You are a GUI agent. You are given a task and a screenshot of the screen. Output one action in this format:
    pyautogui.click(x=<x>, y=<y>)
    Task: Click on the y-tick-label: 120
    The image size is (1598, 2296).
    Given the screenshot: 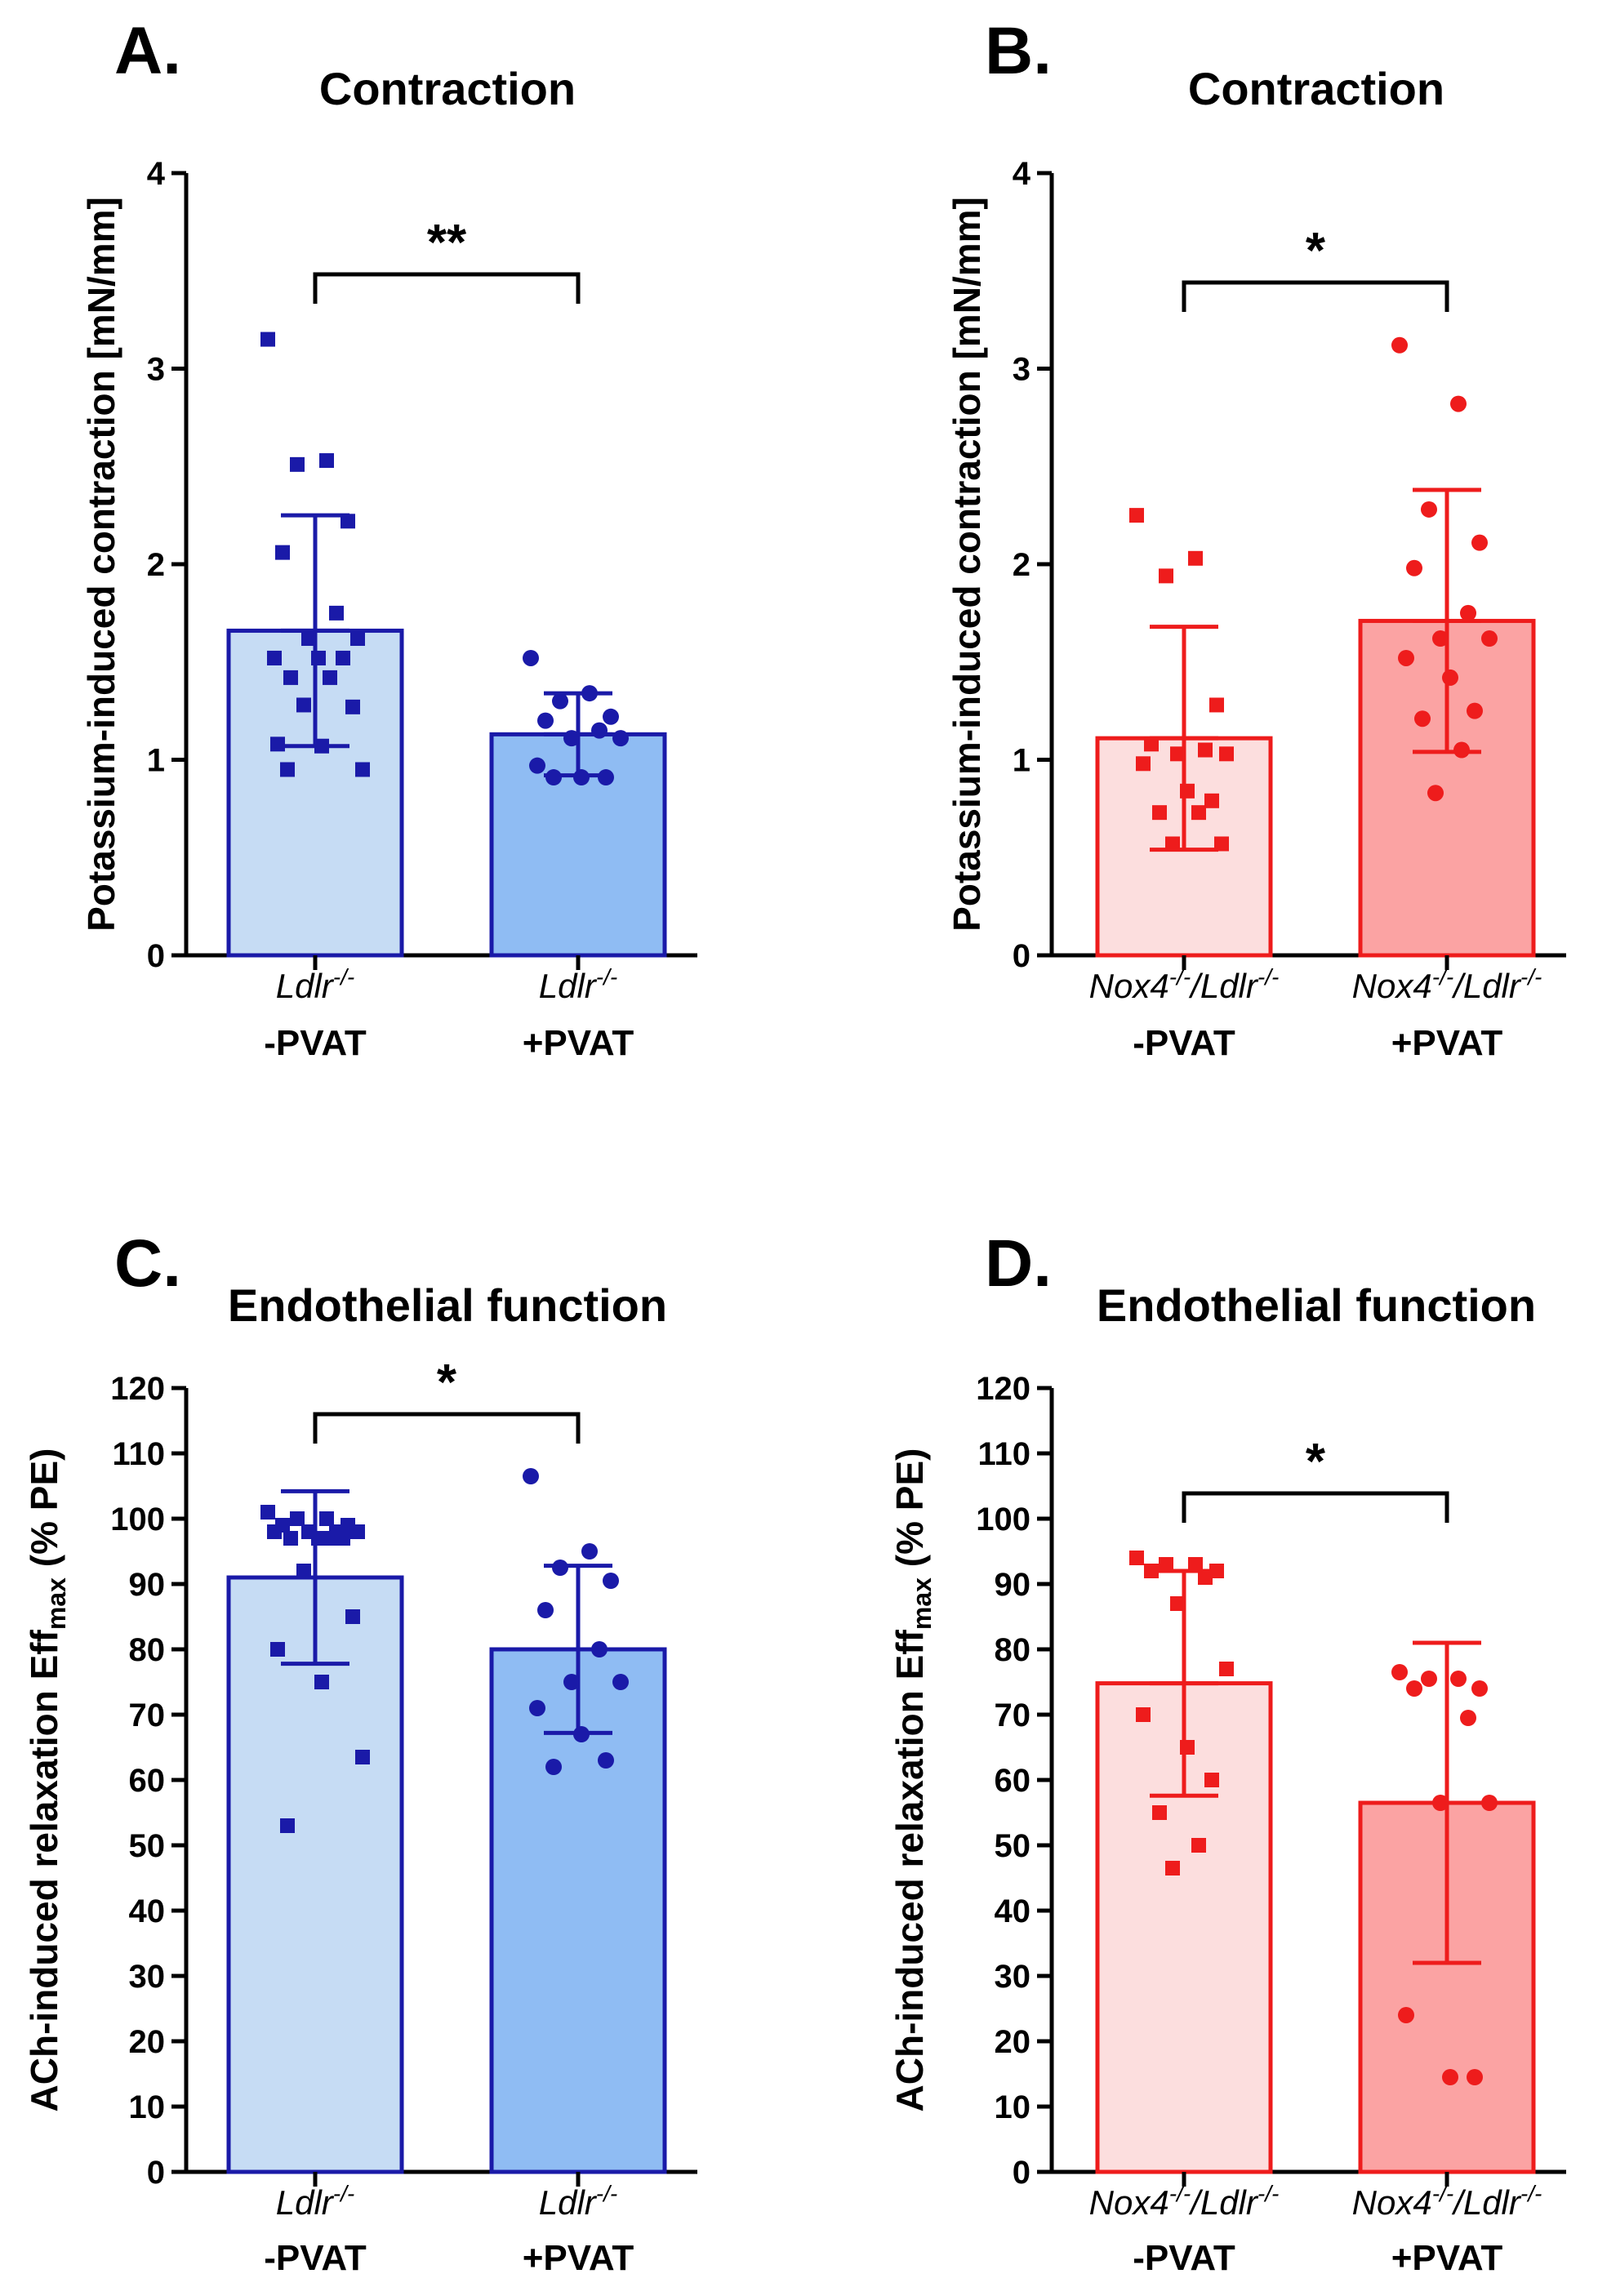 What is the action you would take?
    pyautogui.click(x=1003, y=1389)
    